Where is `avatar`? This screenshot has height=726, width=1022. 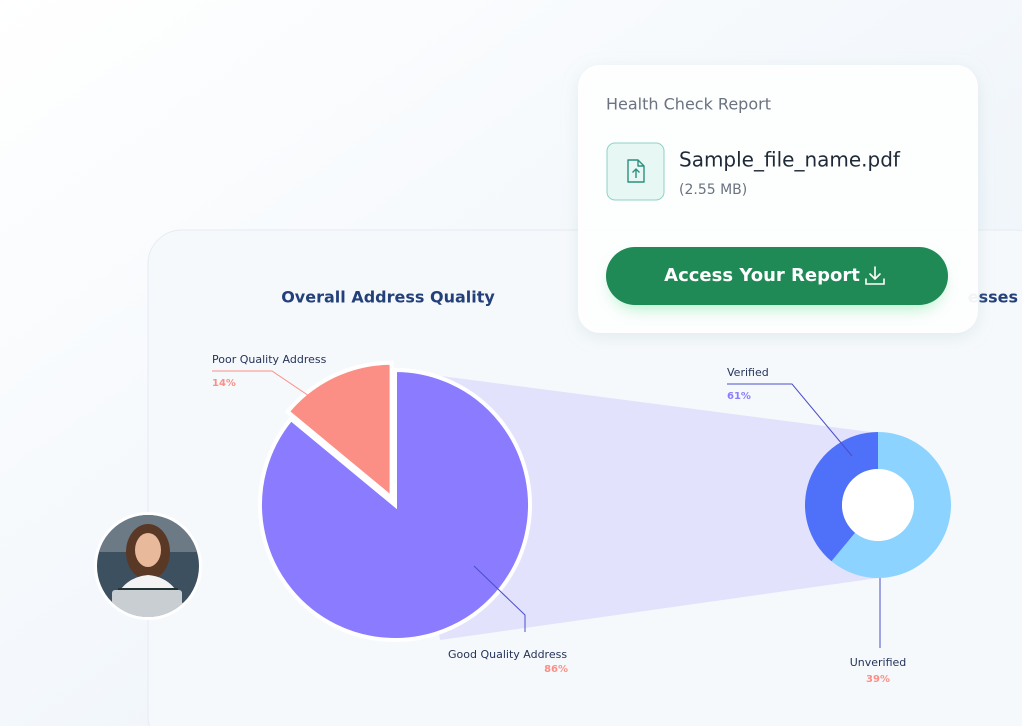 avatar is located at coordinates (148, 566).